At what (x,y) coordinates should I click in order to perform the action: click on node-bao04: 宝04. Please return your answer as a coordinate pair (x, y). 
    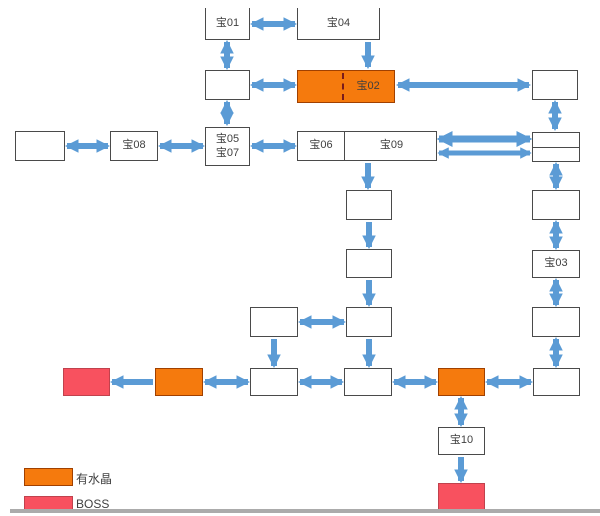
    Looking at the image, I should click on (338, 24).